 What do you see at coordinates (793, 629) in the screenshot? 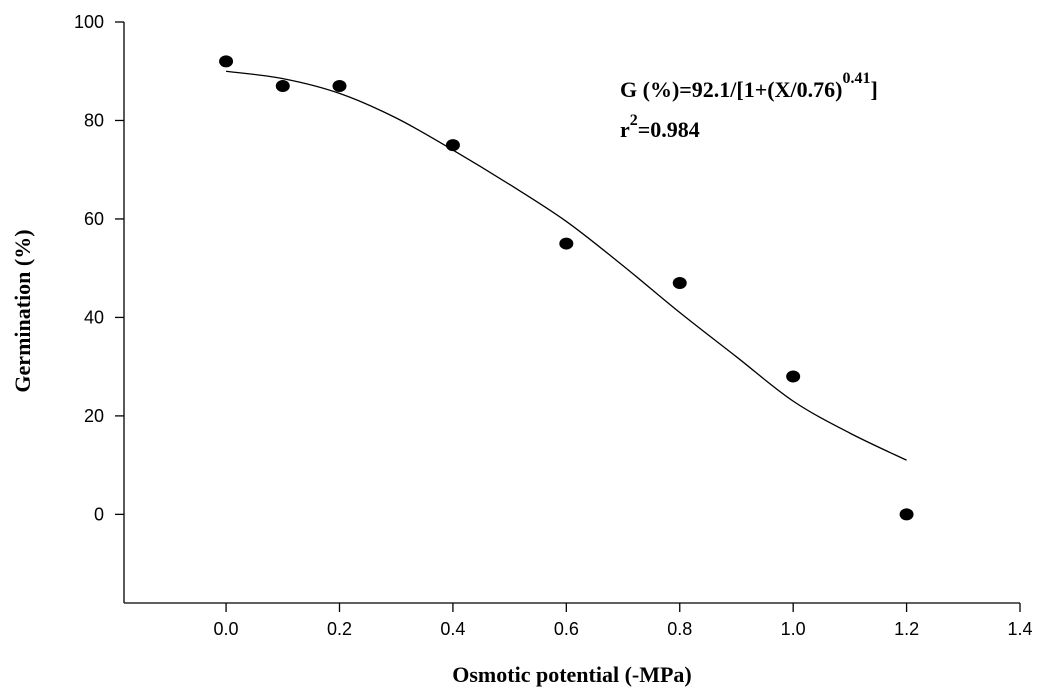
I see `x-tick-label: 1.0` at bounding box center [793, 629].